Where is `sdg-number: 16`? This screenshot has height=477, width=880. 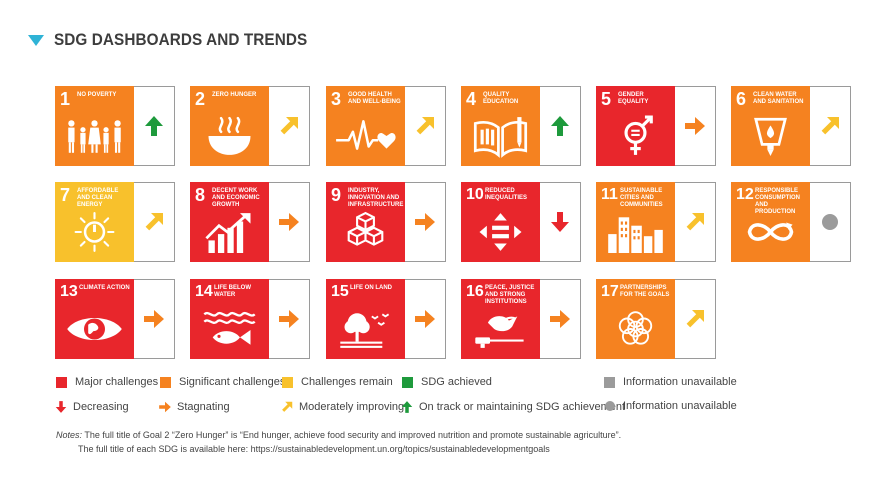 sdg-number: 16 is located at coordinates (475, 291).